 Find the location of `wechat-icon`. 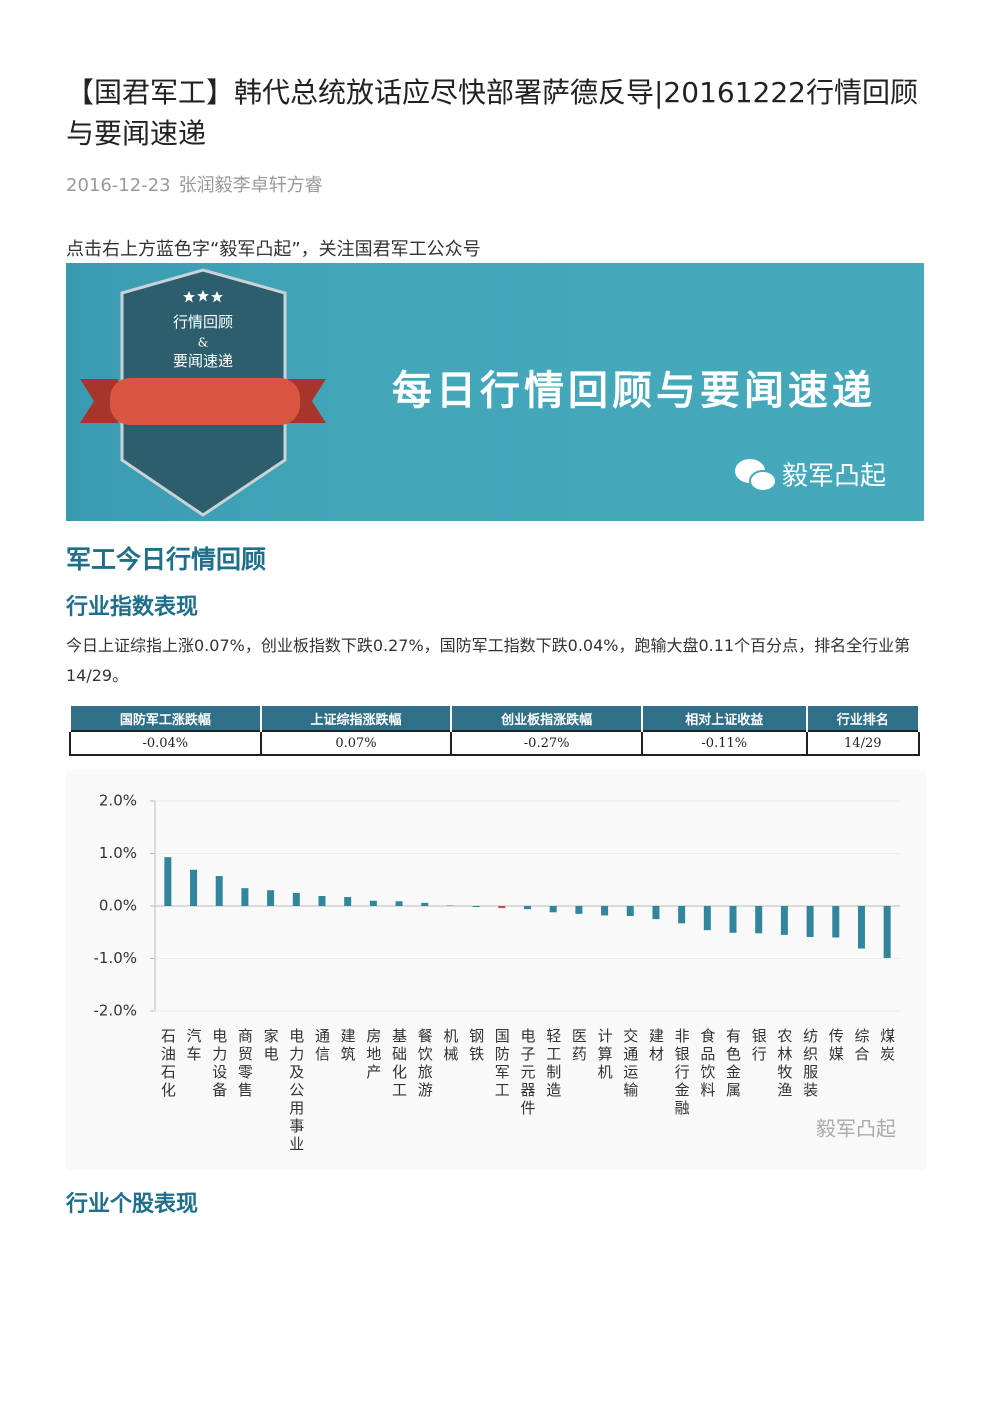

wechat-icon is located at coordinates (756, 475).